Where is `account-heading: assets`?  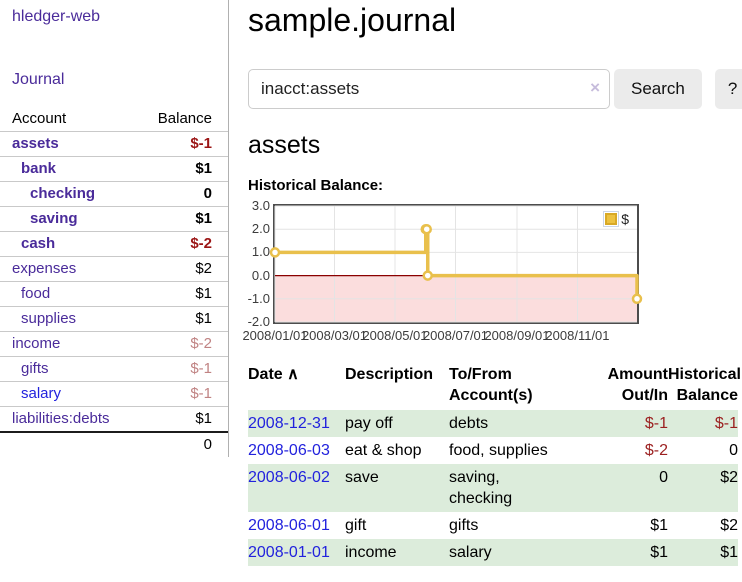 account-heading: assets is located at coordinates (284, 145).